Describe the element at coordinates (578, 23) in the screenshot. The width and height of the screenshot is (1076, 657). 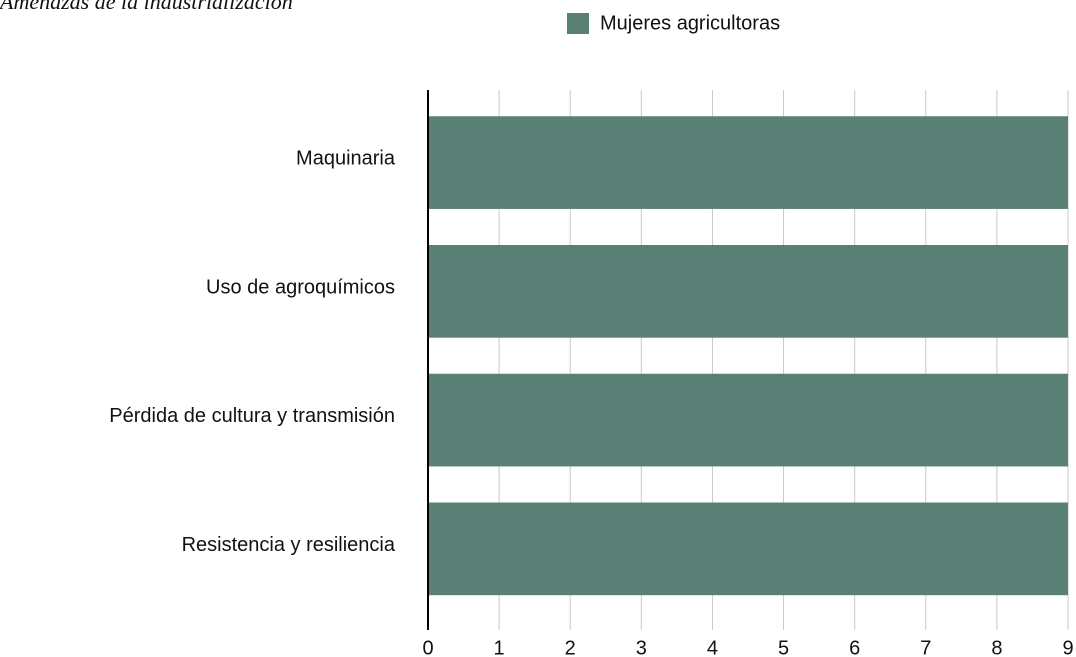
I see `legend-swatch` at that location.